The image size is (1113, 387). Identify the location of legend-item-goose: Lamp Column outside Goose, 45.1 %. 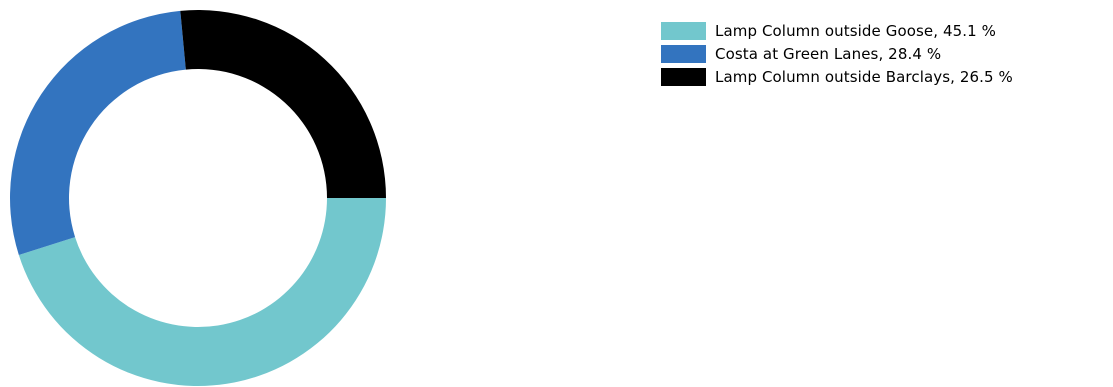
(837, 31).